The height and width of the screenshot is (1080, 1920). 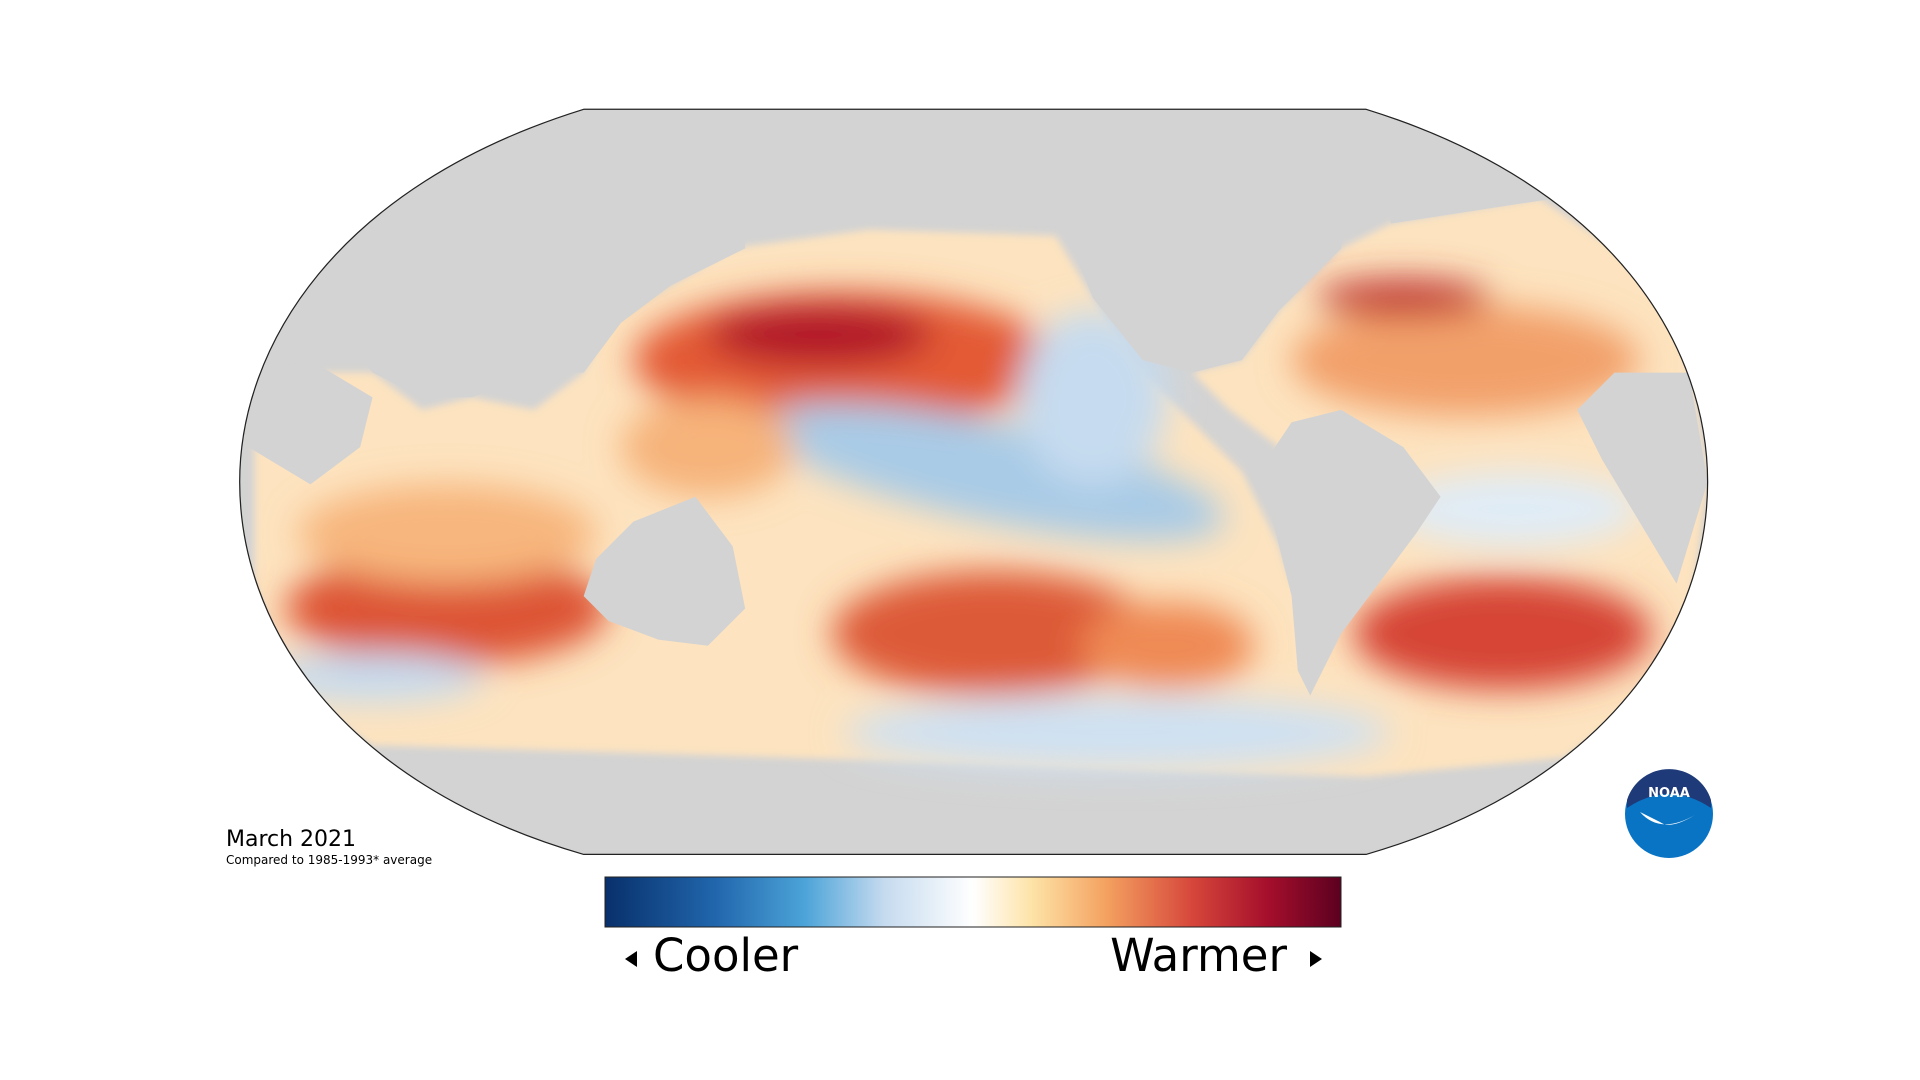 What do you see at coordinates (1198, 955) in the screenshot?
I see `warmer-label: Warmer` at bounding box center [1198, 955].